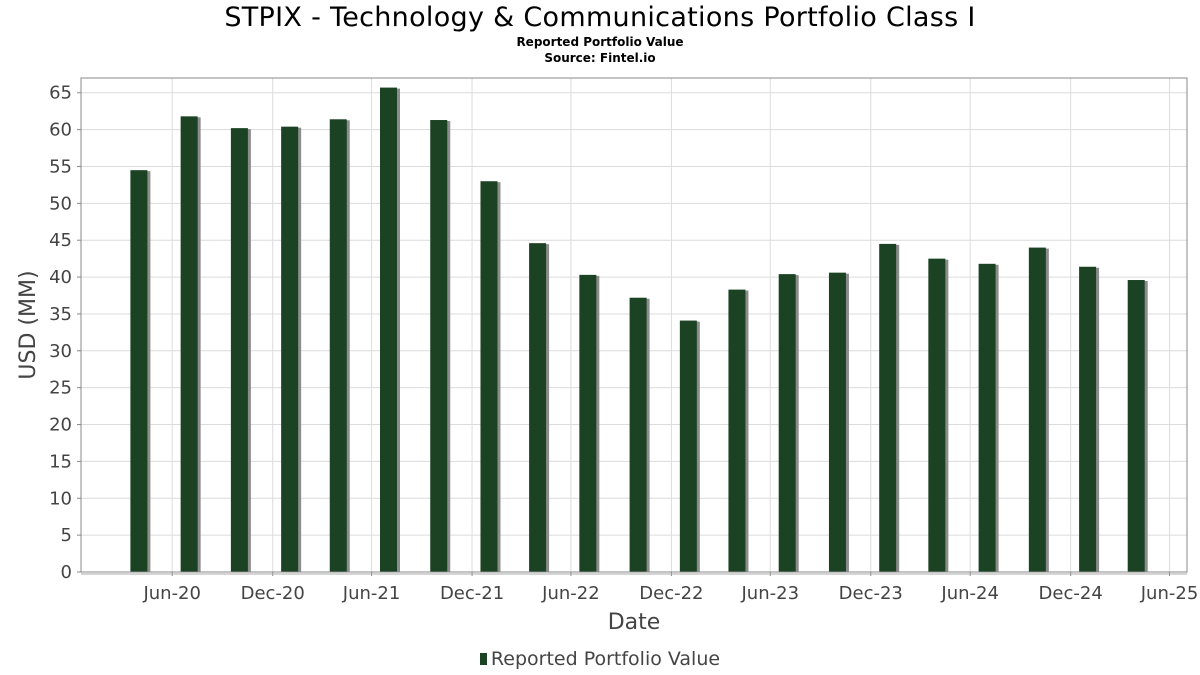 This screenshot has width=1200, height=675. Describe the element at coordinates (60, 277) in the screenshot. I see `y-tick-label: 40` at that location.